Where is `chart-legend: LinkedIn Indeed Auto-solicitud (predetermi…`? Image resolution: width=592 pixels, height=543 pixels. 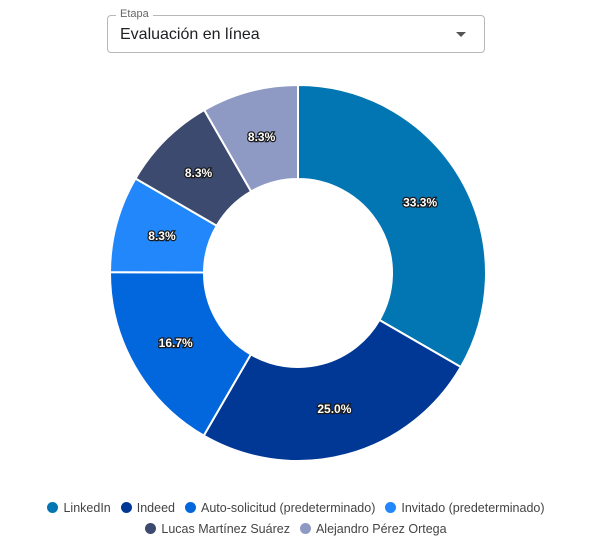 chart-legend: LinkedIn Indeed Auto-solicitud (predetermi… is located at coordinates (296, 518).